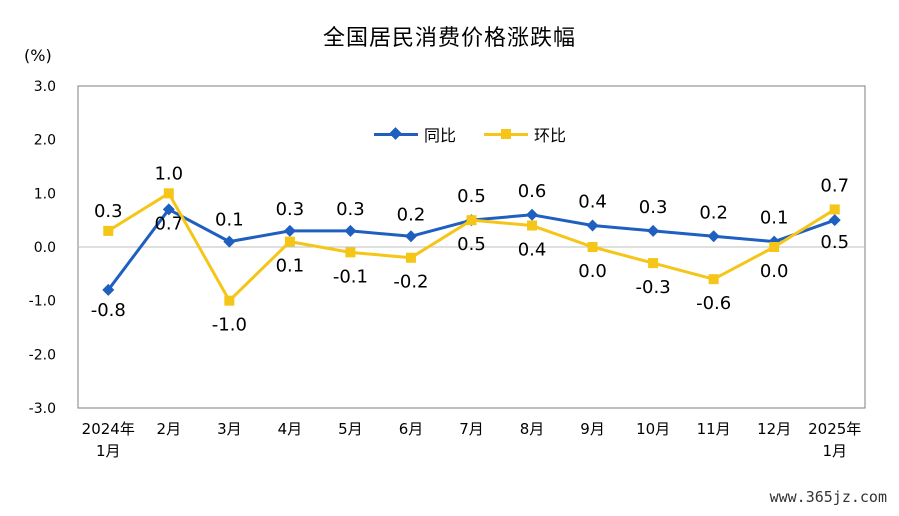  I want to click on x-tick-label: 3月, so click(229, 429).